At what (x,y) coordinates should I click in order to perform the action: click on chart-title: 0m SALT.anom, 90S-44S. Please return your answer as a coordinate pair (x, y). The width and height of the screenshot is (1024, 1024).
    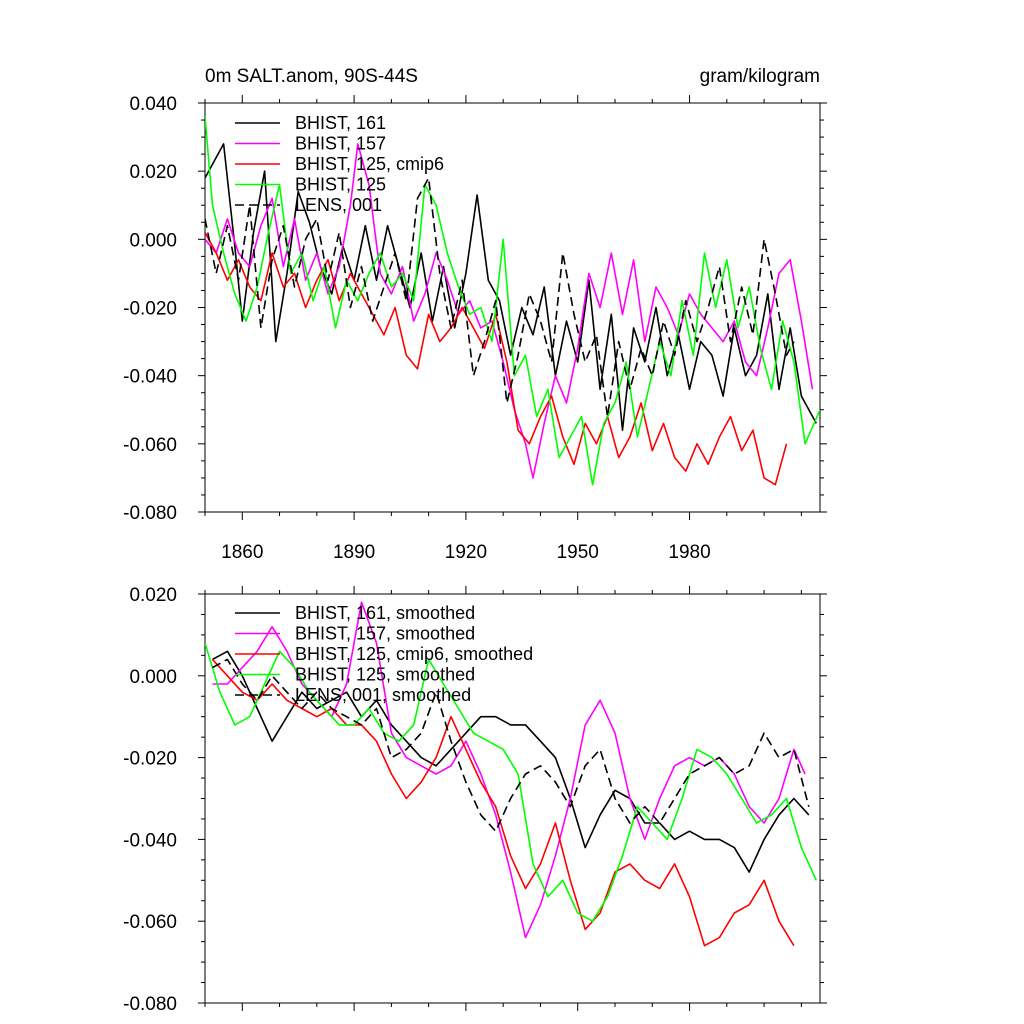
    Looking at the image, I should click on (311, 76).